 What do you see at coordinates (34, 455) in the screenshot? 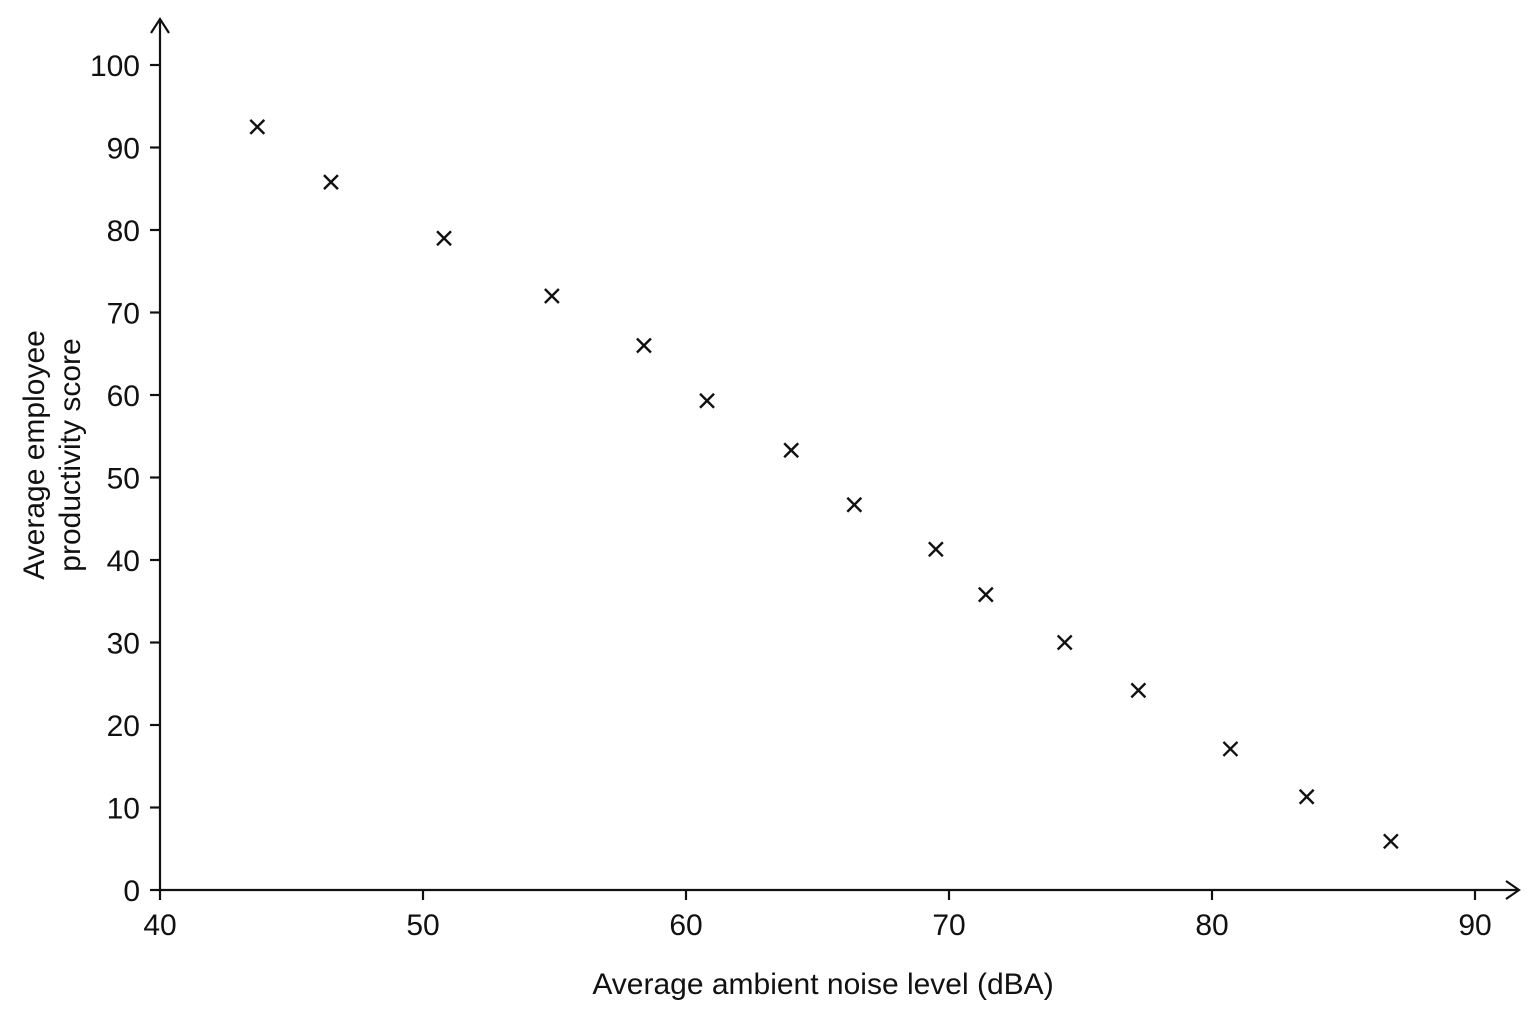
I see `y-axis-label: Average employee` at bounding box center [34, 455].